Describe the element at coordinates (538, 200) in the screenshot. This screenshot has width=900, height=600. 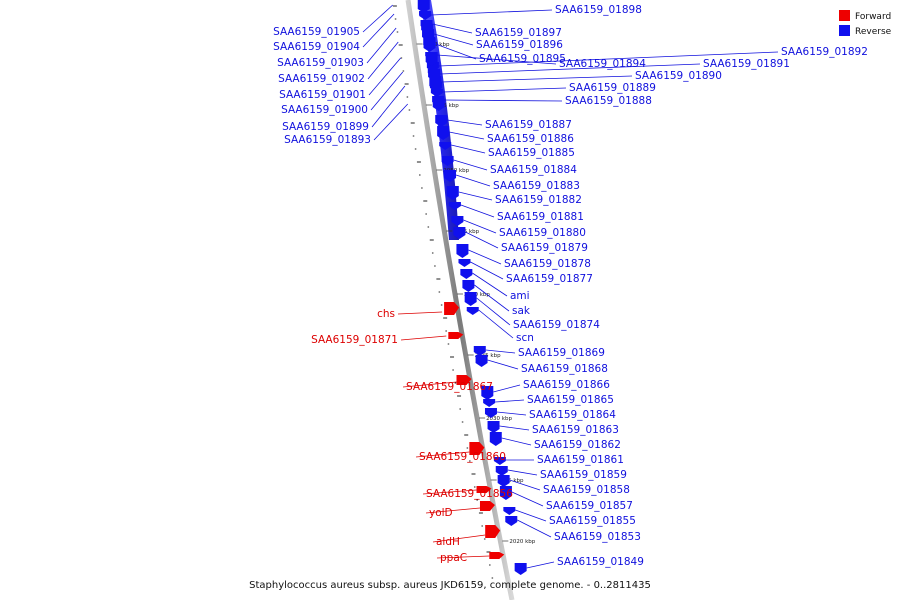
I see `gene-label-saa6159-01882: SAA6159_01882` at that location.